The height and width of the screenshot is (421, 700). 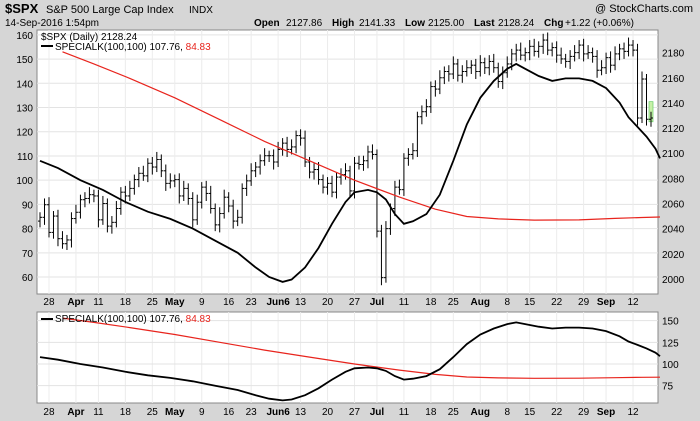 I want to click on copyright: @ StockCharts.com, so click(x=644, y=9).